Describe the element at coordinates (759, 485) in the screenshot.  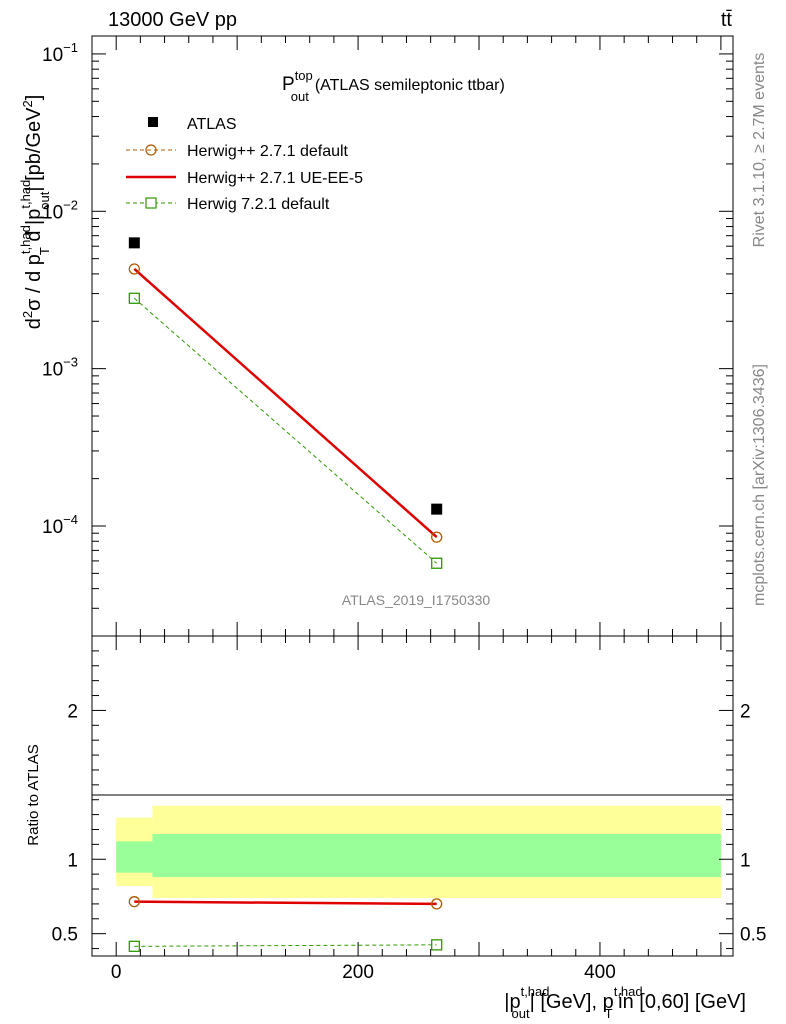
I see `mcplots-label: mcplots.cern.ch [arXiv:1306.3436]` at that location.